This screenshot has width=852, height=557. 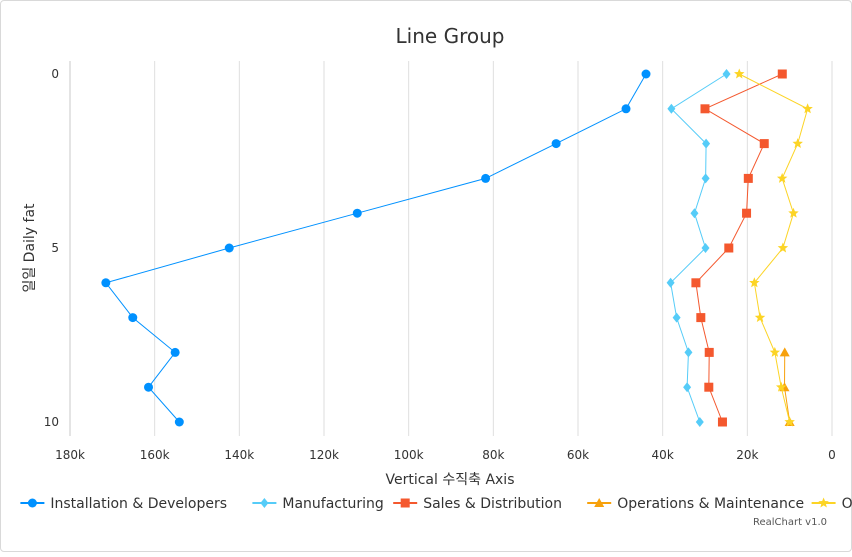 I want to click on series-other, so click(x=773, y=247).